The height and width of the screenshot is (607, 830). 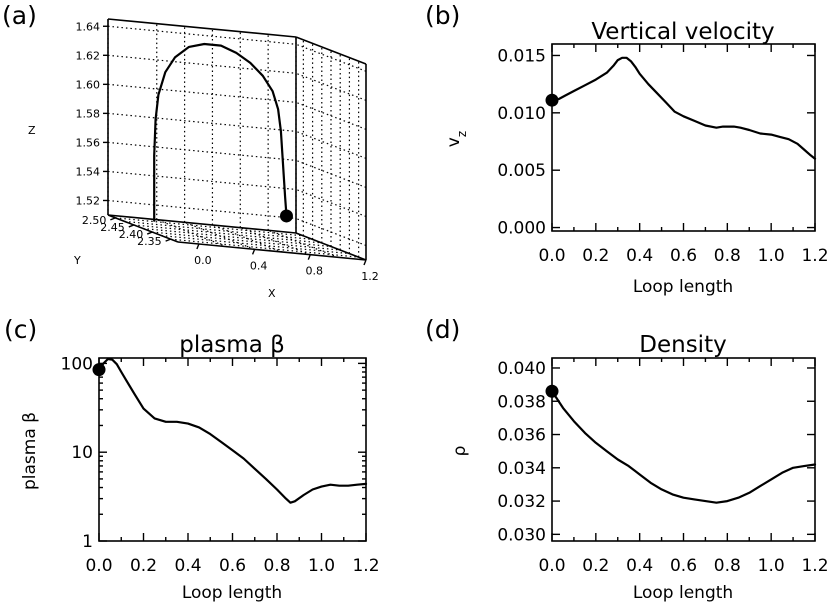 What do you see at coordinates (94, 220) in the screenshot?
I see `y-tick-label: 2.50` at bounding box center [94, 220].